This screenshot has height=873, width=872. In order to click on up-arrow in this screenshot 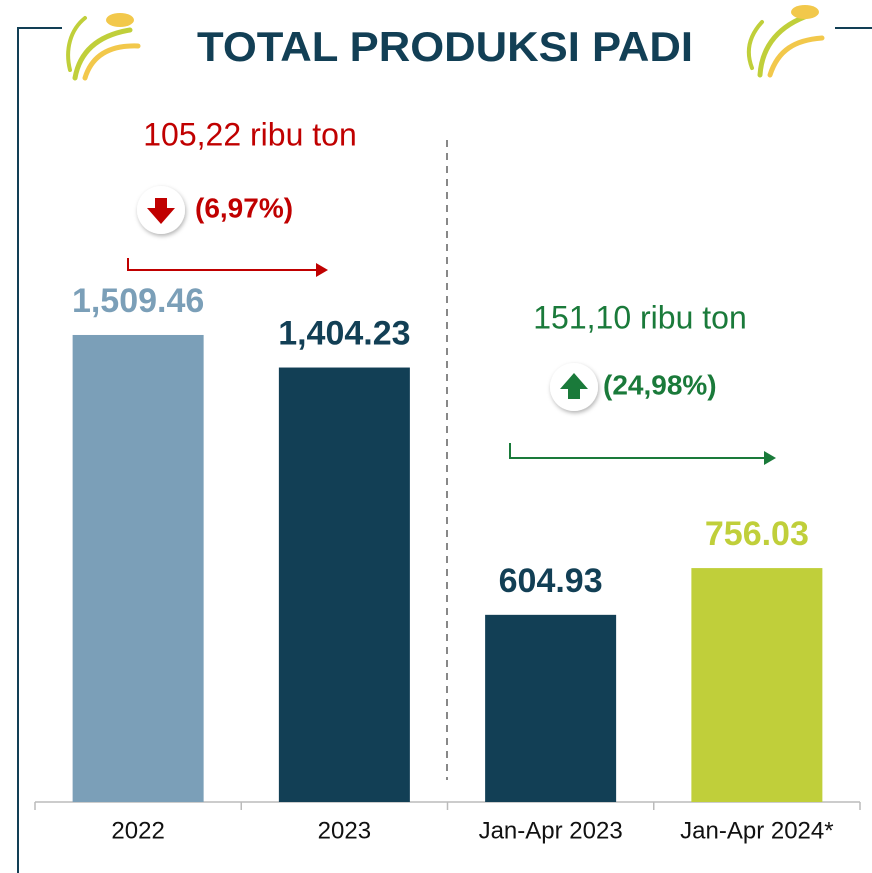, I will do `click(574, 386)`.